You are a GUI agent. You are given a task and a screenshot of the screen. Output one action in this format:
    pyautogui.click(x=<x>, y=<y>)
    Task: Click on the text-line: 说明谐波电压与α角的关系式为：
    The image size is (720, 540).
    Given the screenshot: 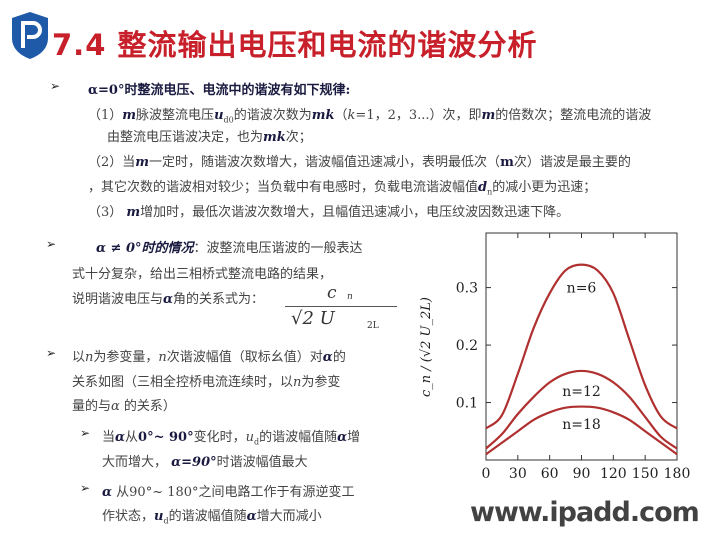 What is the action you would take?
    pyautogui.click(x=168, y=297)
    